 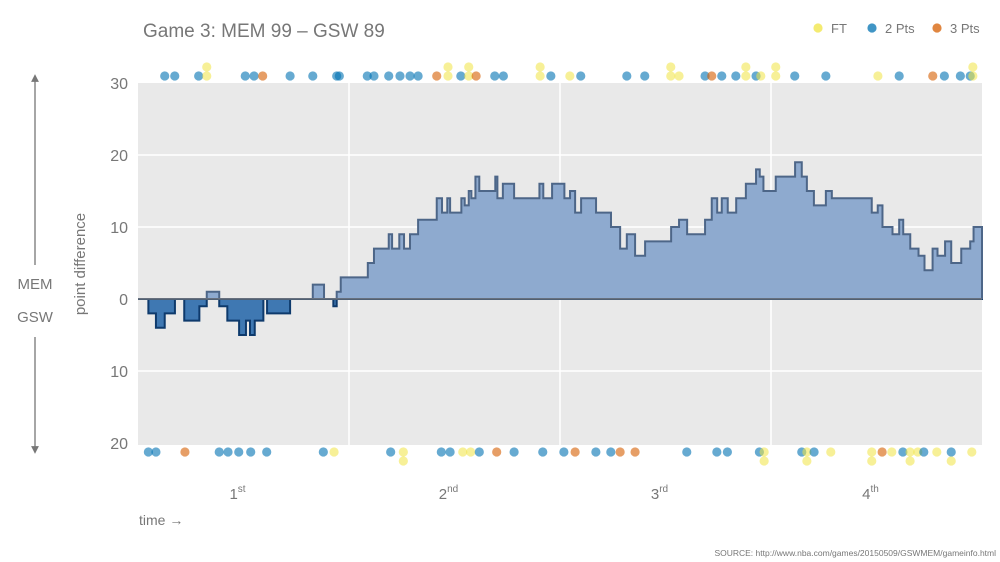 I want to click on quarter-suffix: th, so click(x=875, y=489).